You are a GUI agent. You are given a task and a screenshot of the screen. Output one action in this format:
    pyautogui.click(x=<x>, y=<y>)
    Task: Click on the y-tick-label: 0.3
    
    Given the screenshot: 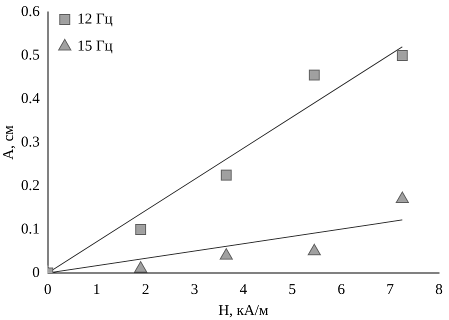 What is the action you would take?
    pyautogui.click(x=30, y=142)
    